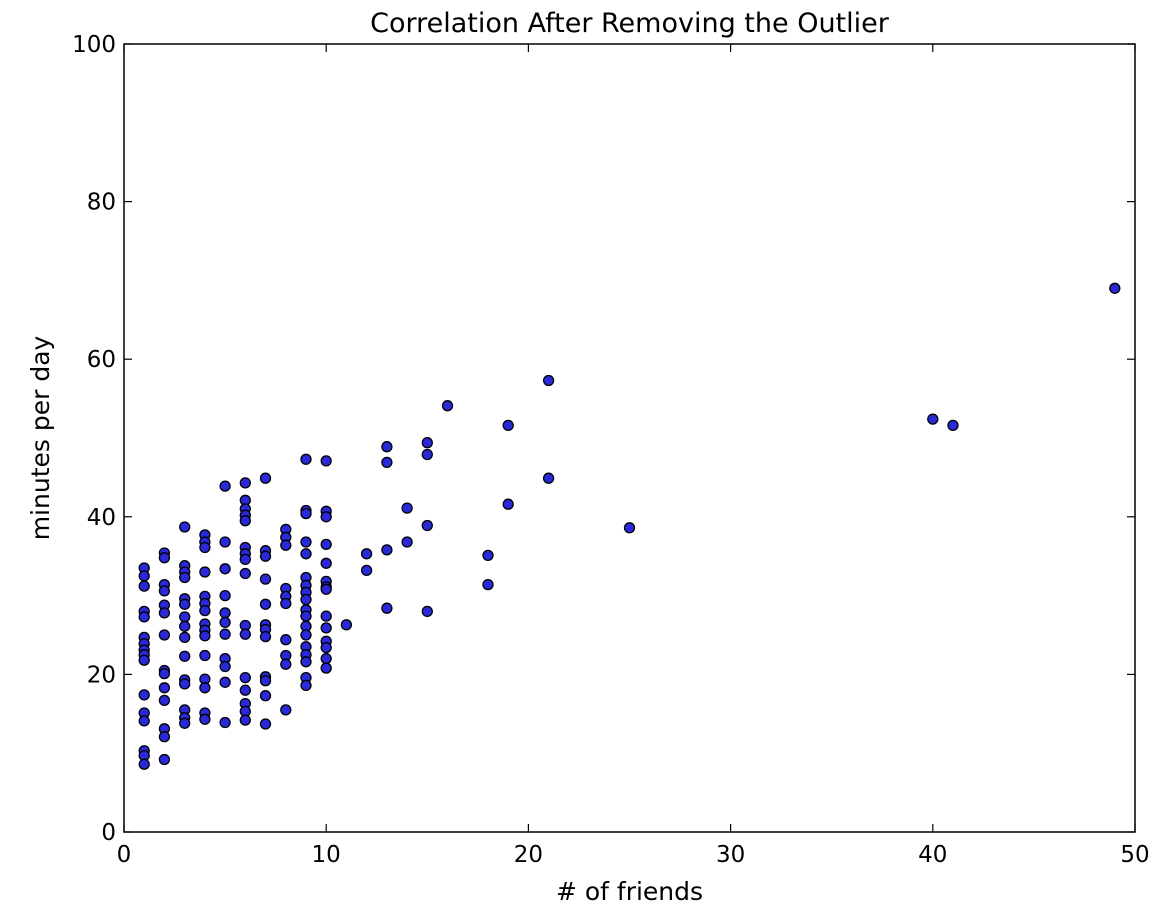 The width and height of the screenshot is (1169, 914). What do you see at coordinates (101, 675) in the screenshot?
I see `y-tick-label: 20` at bounding box center [101, 675].